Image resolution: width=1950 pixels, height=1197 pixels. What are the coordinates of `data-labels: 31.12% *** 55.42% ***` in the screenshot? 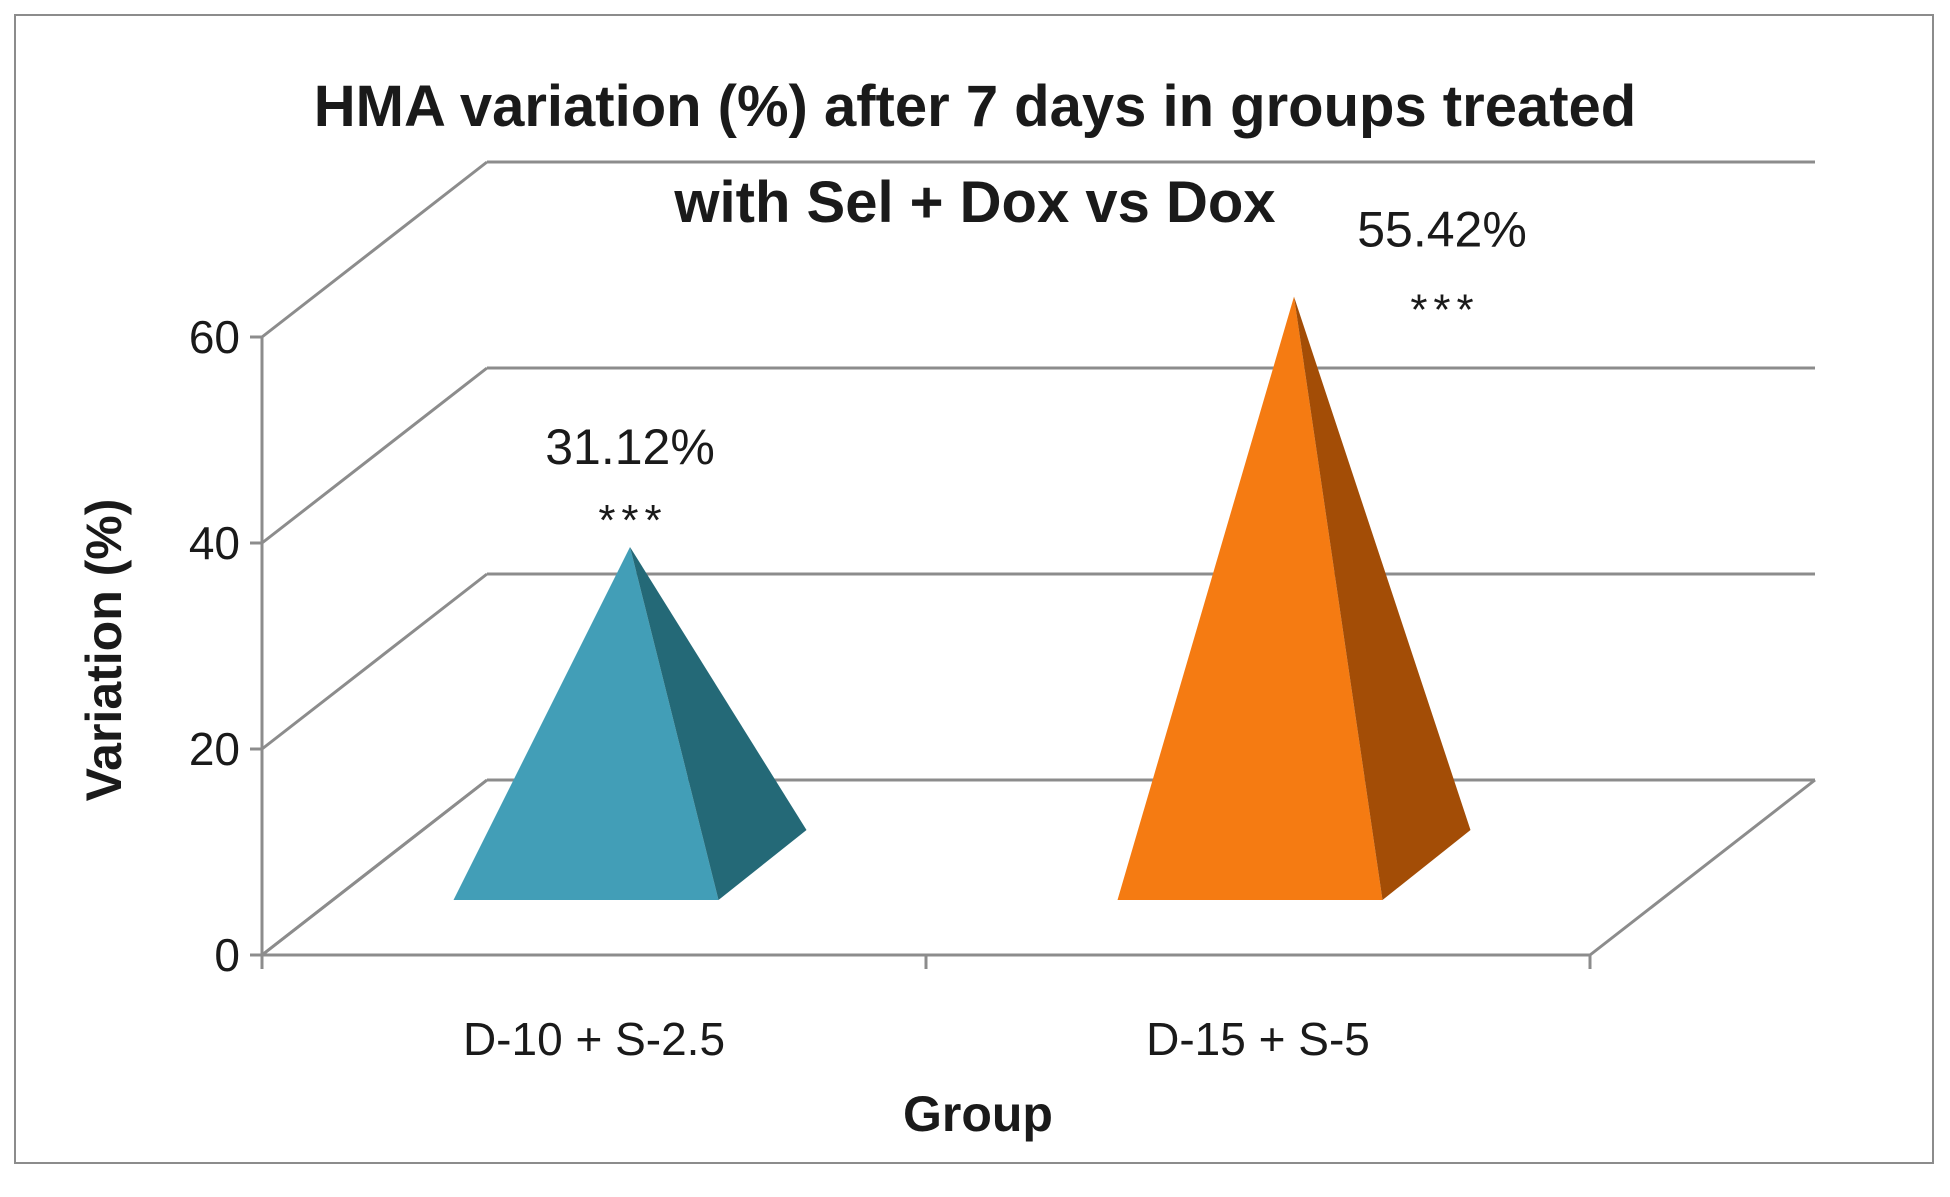 It's located at (1036, 373).